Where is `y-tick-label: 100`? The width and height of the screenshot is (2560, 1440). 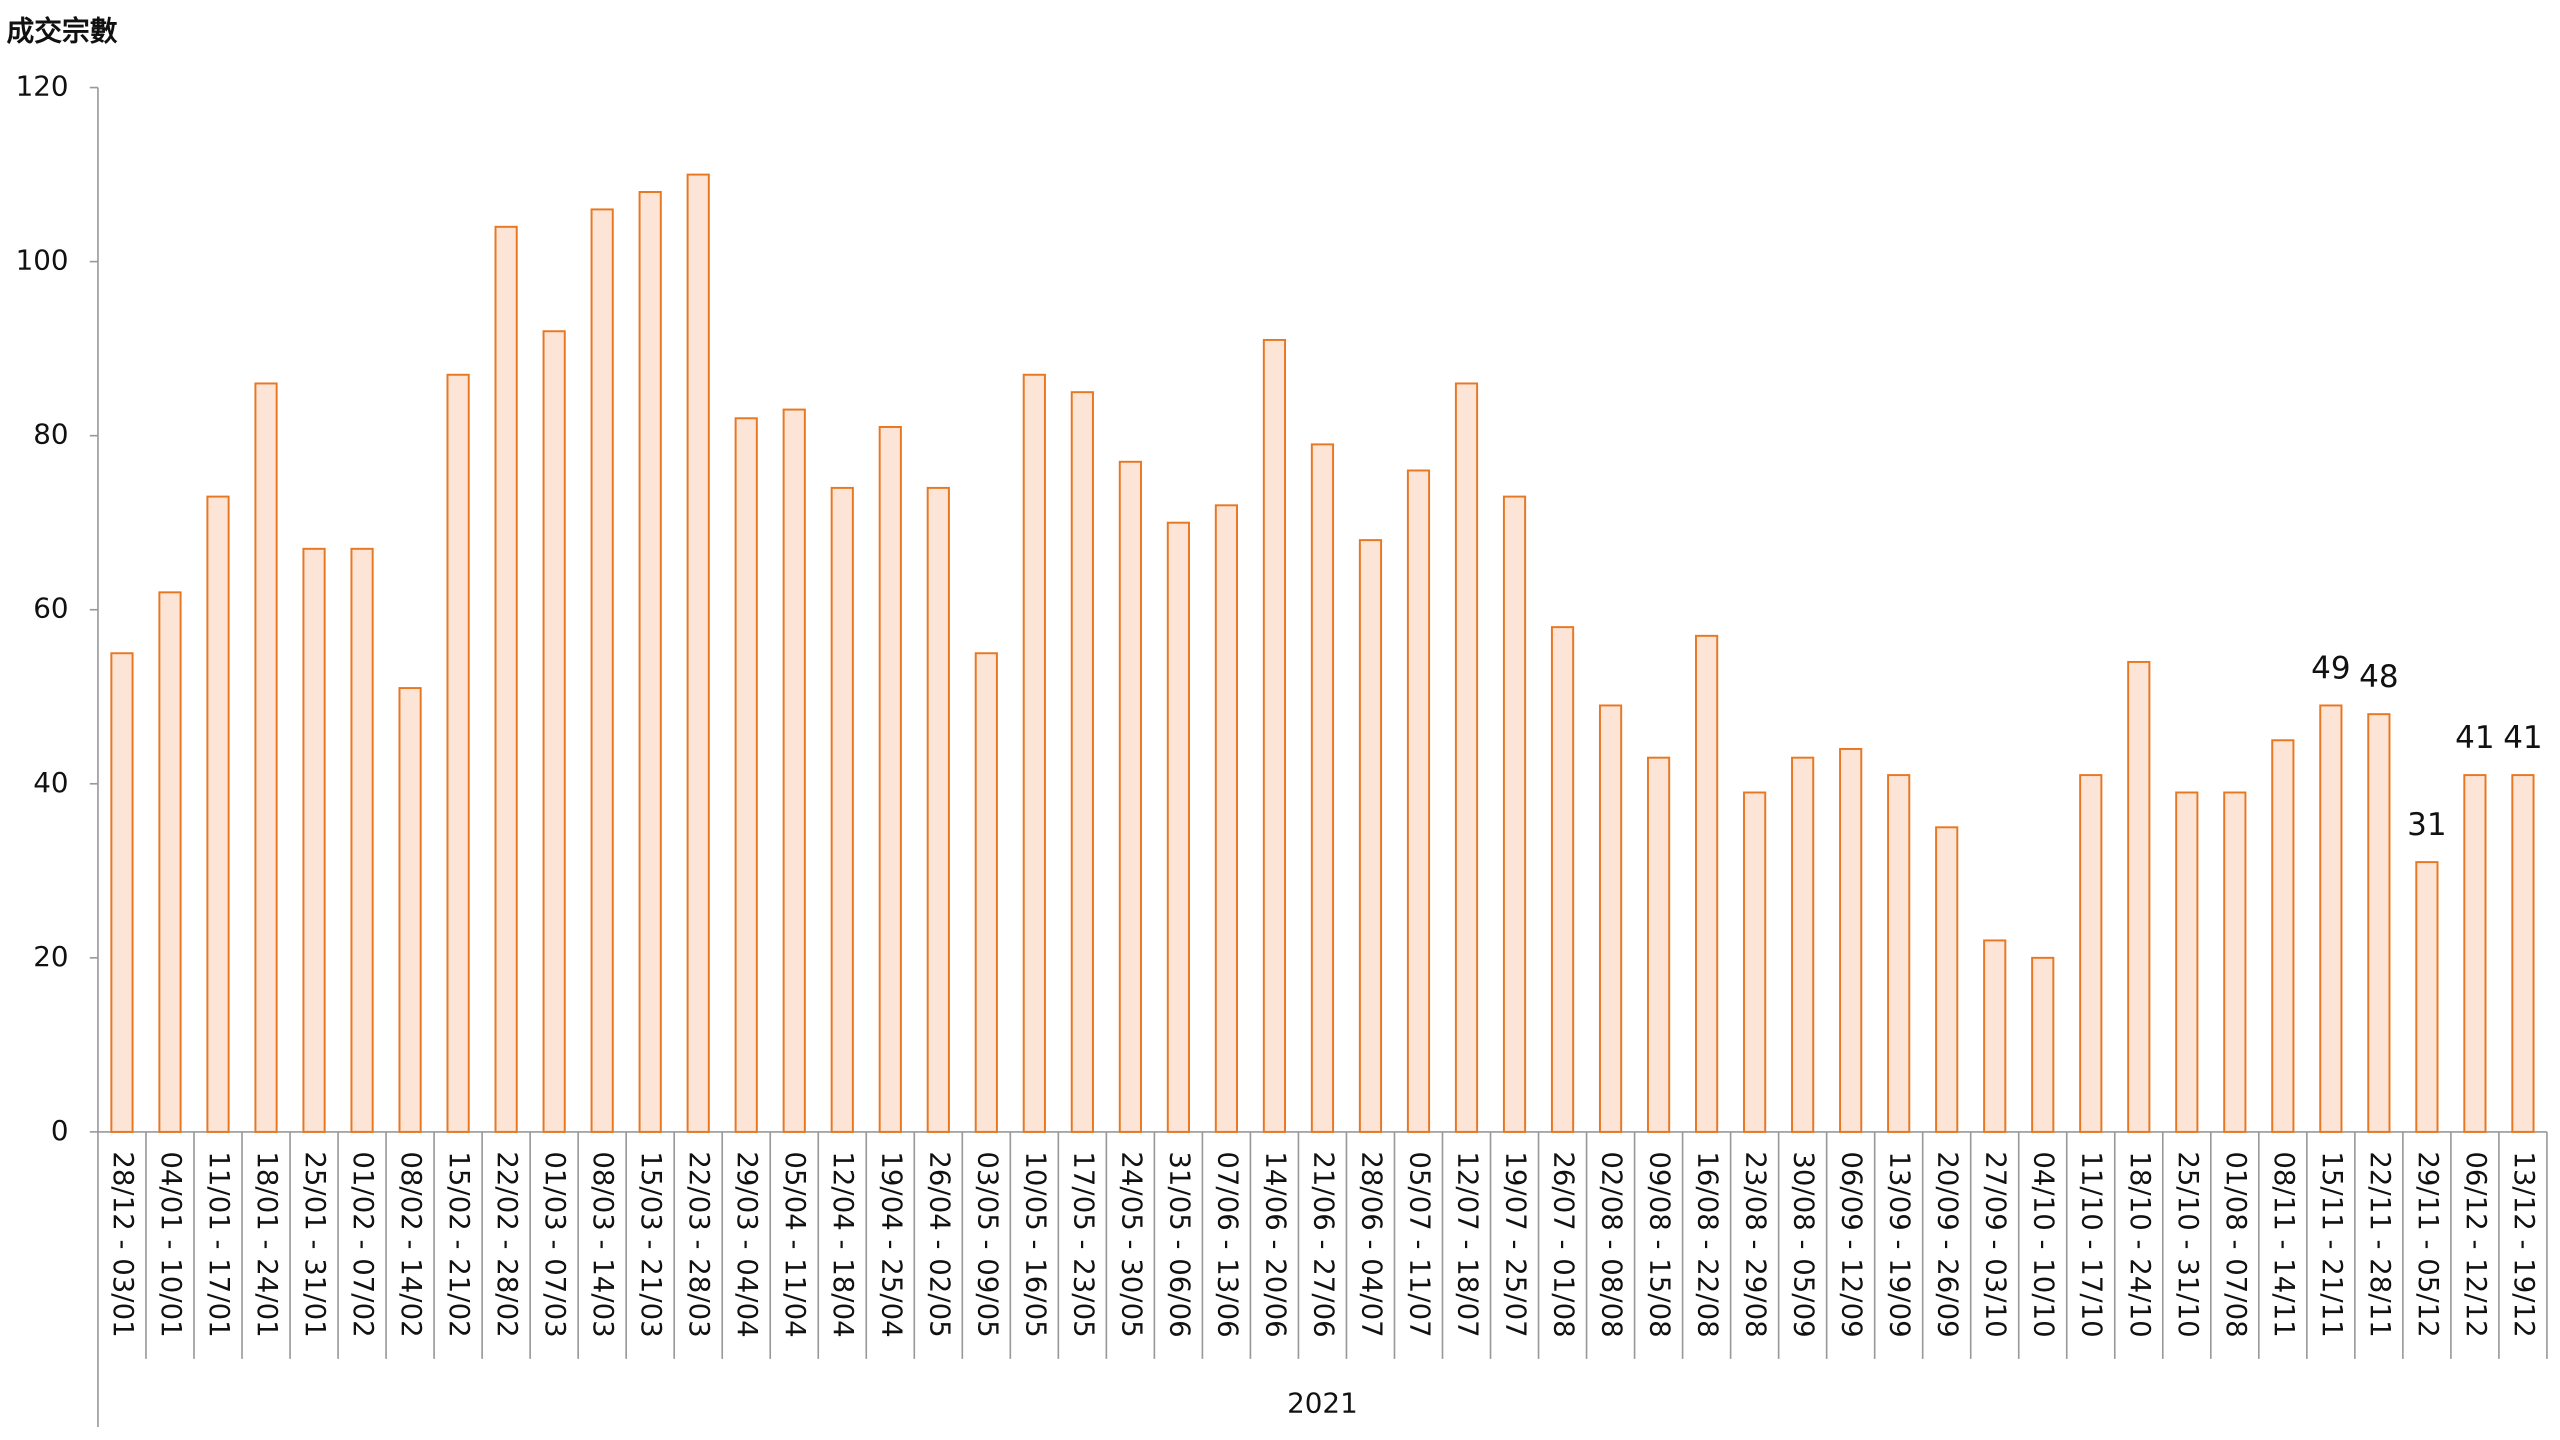
y-tick-label: 100 is located at coordinates (42, 260).